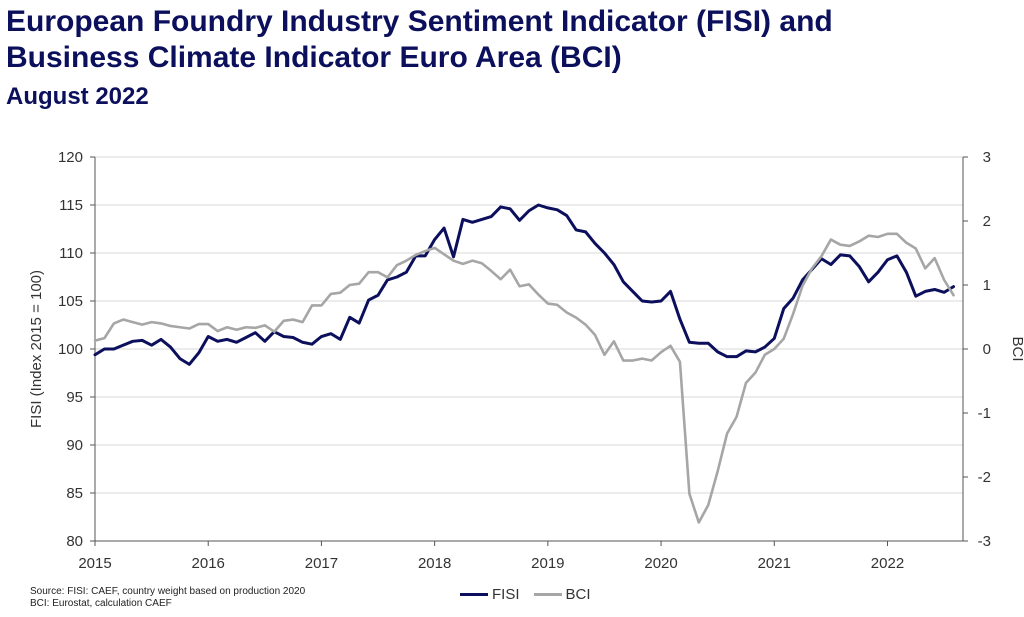 The width and height of the screenshot is (1024, 617). Describe the element at coordinates (70, 157) in the screenshot. I see `left-axis-tick-label: 120` at that location.